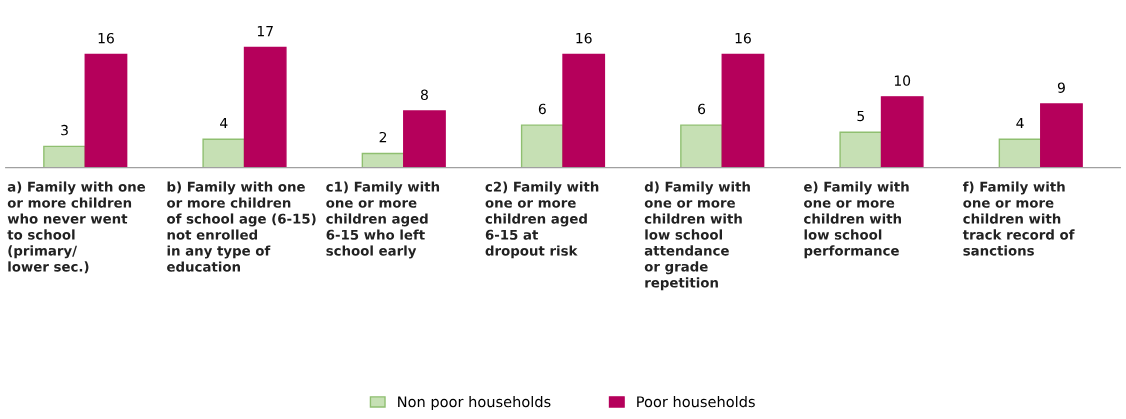 The height and width of the screenshot is (419, 1126). Describe the element at coordinates (474, 403) in the screenshot. I see `legend-label: Non poor households` at that location.